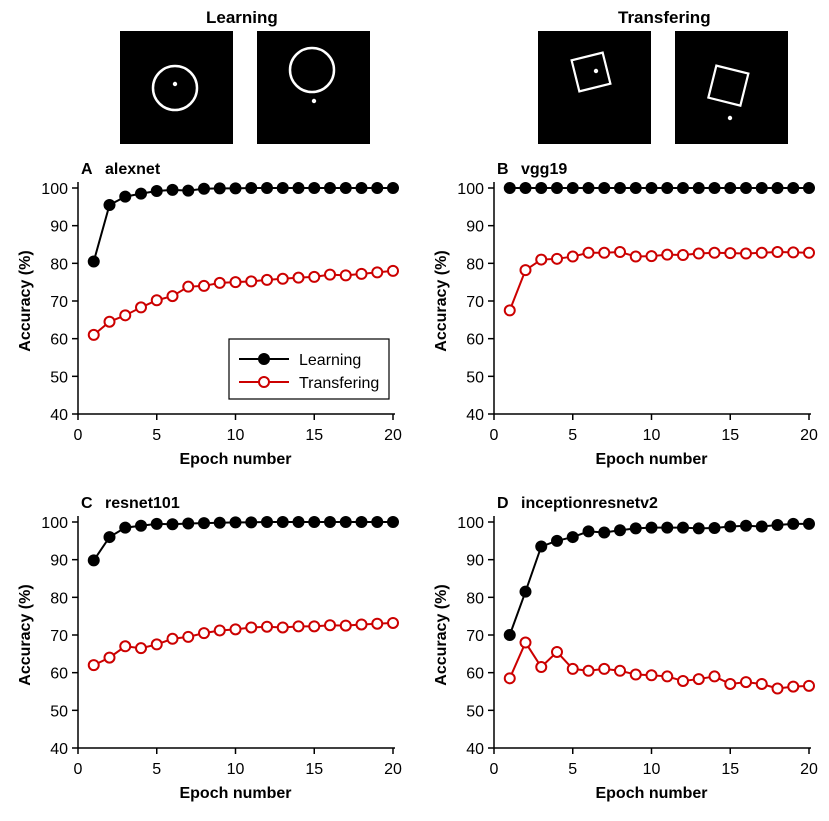 The height and width of the screenshot is (821, 829). I want to click on panel-b-letter: B, so click(503, 169).